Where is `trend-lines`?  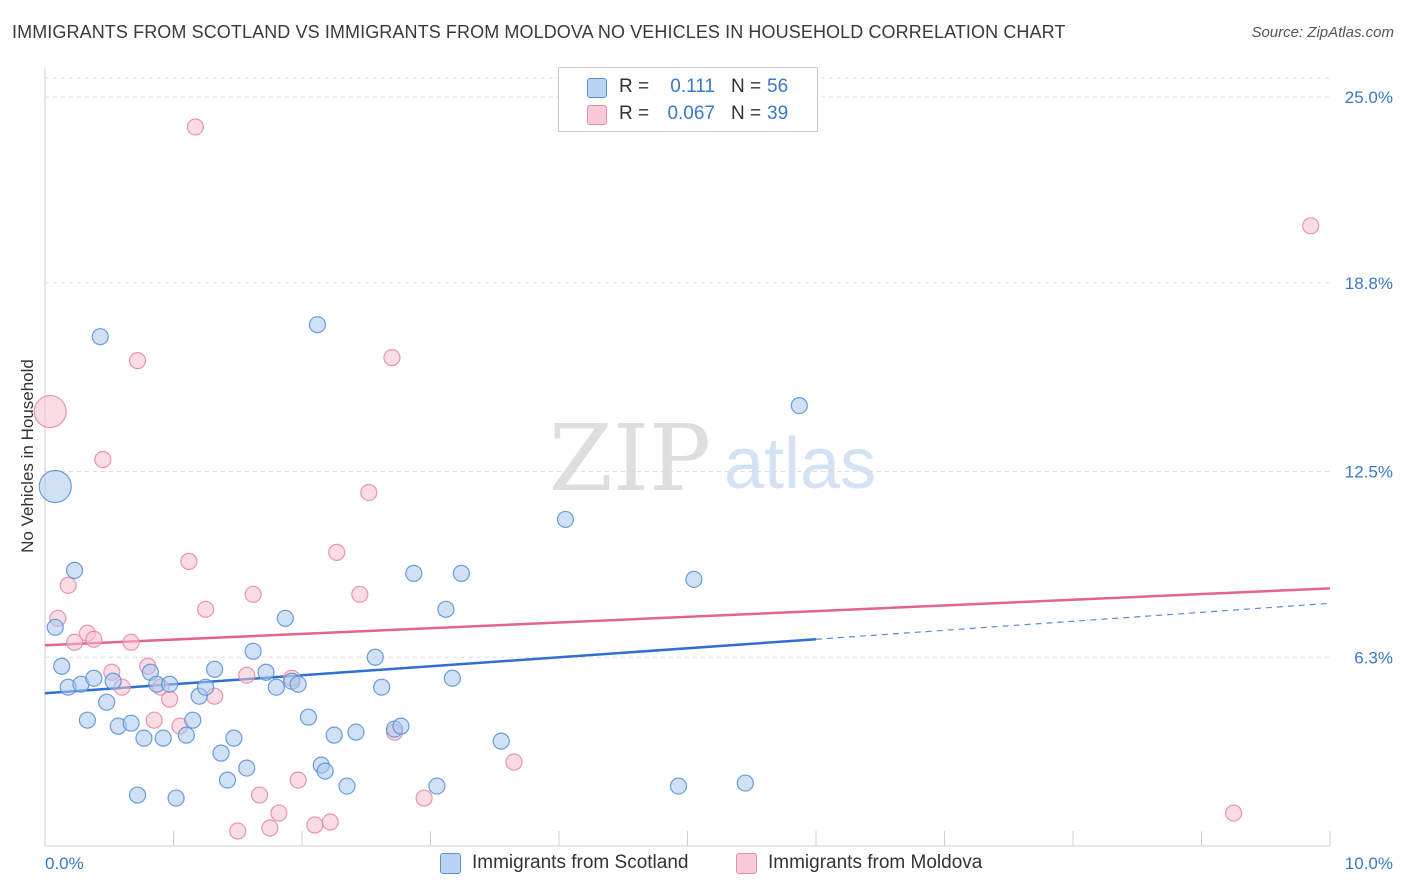
trend-lines is located at coordinates (687, 641).